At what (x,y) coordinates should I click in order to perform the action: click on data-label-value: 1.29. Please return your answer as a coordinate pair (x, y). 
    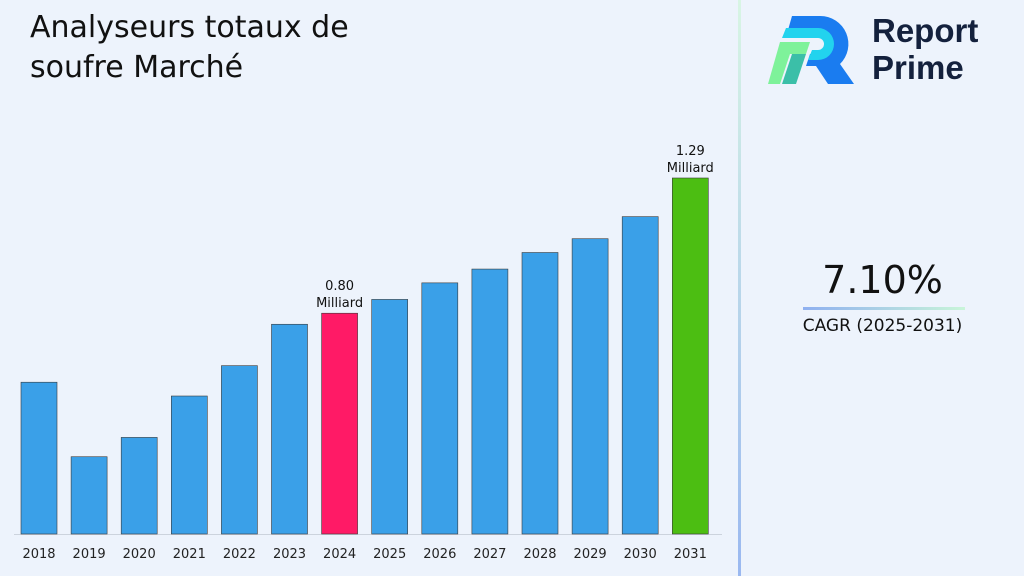
    Looking at the image, I should click on (690, 151).